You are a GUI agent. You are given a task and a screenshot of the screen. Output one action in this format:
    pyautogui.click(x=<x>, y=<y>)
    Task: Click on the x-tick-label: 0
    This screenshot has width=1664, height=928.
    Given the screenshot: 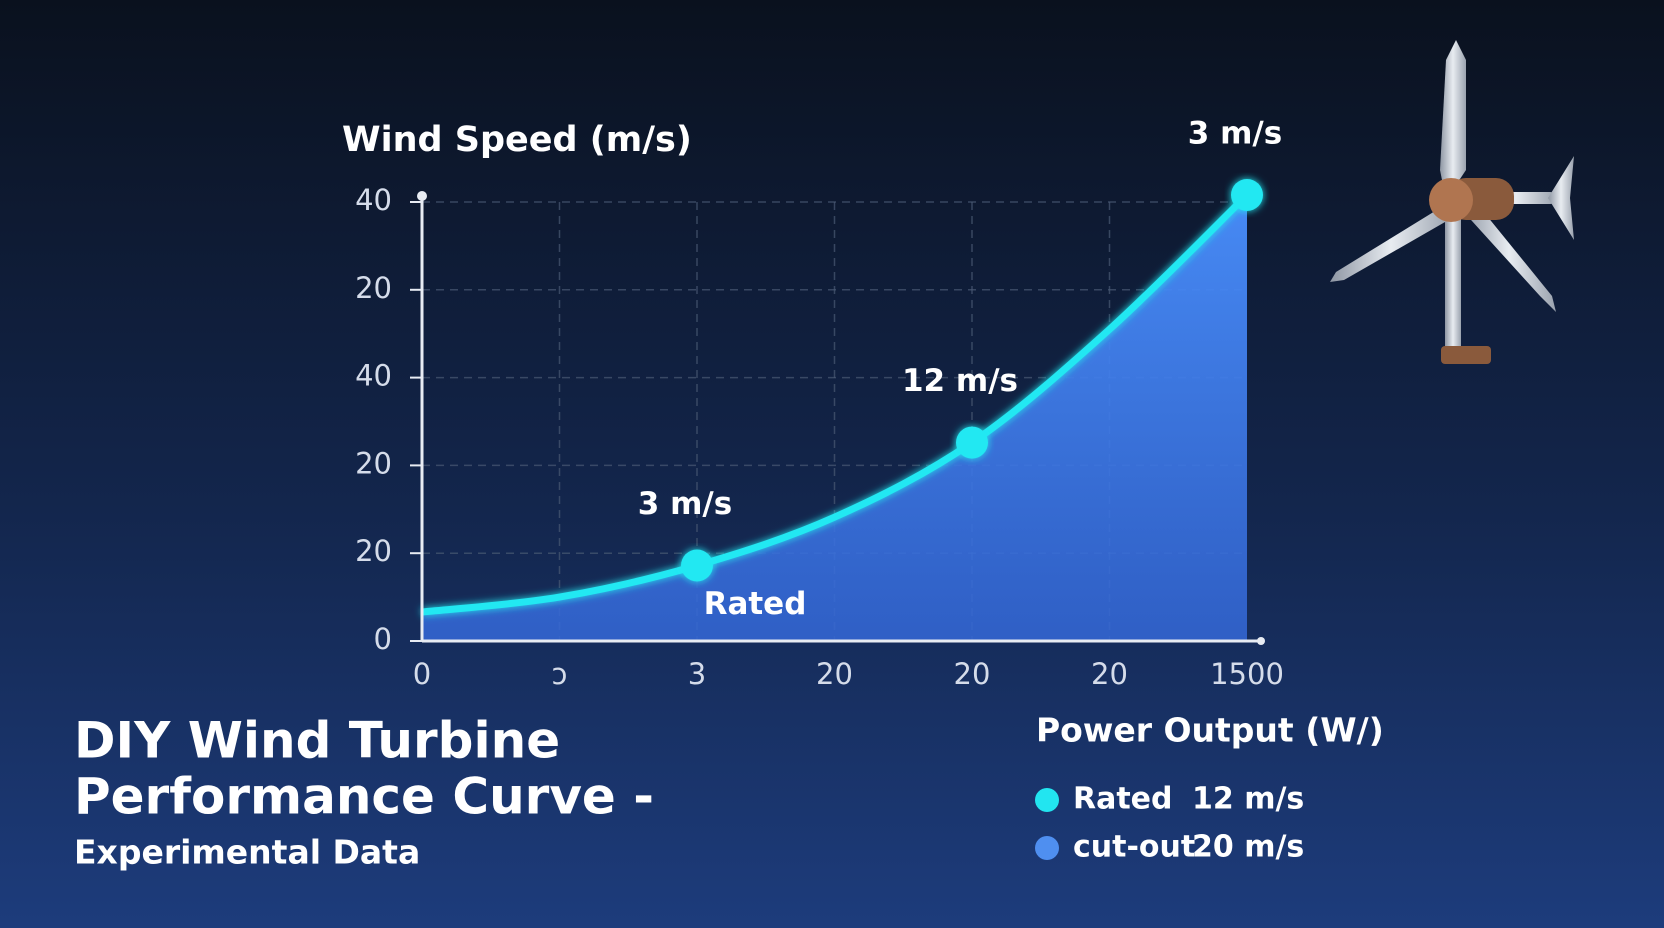 What is the action you would take?
    pyautogui.click(x=422, y=674)
    